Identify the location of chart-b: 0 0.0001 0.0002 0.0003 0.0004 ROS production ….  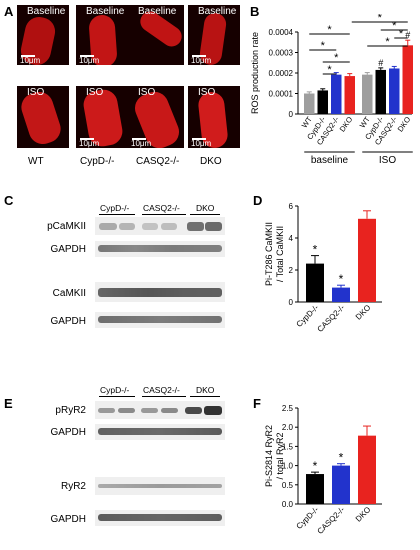
(331, 90).